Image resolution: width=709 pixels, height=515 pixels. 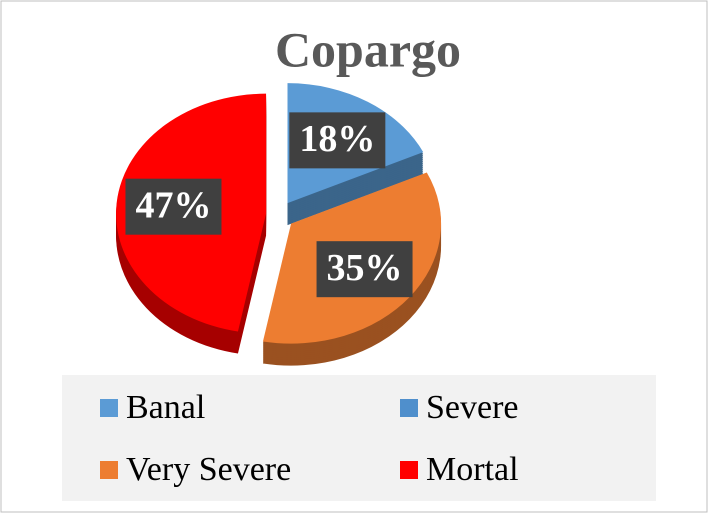 I want to click on data-label: 18%, so click(x=337, y=139).